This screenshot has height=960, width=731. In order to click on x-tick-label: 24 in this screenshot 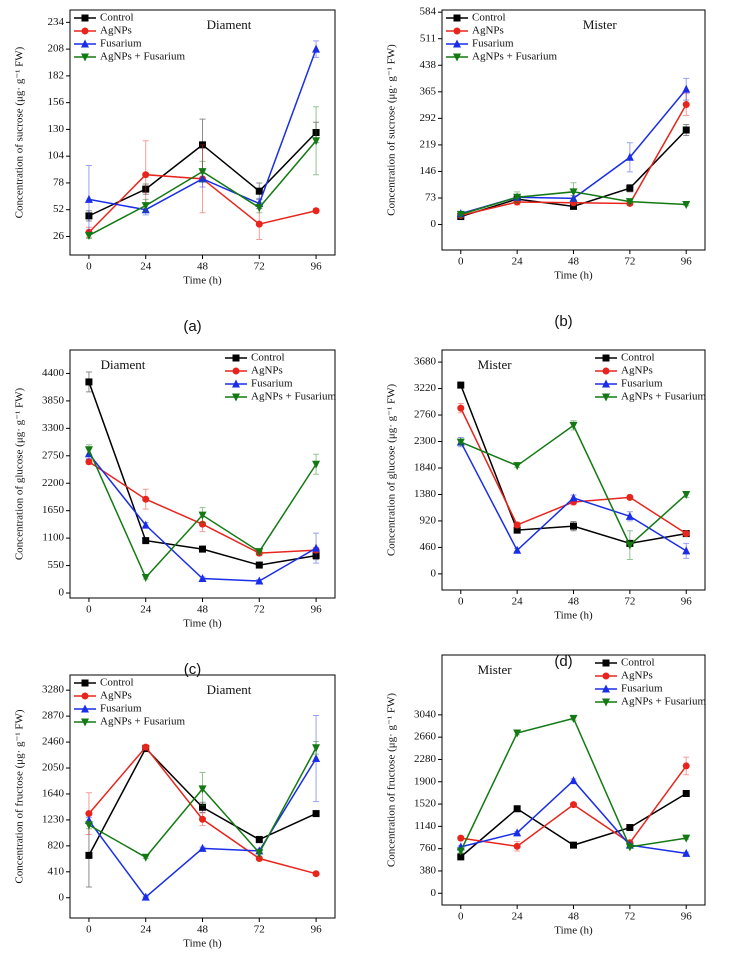, I will do `click(146, 930)`.